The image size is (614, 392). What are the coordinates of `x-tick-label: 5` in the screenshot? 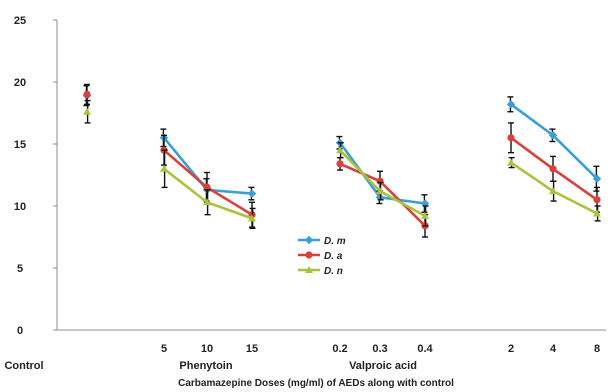 It's located at (164, 349).